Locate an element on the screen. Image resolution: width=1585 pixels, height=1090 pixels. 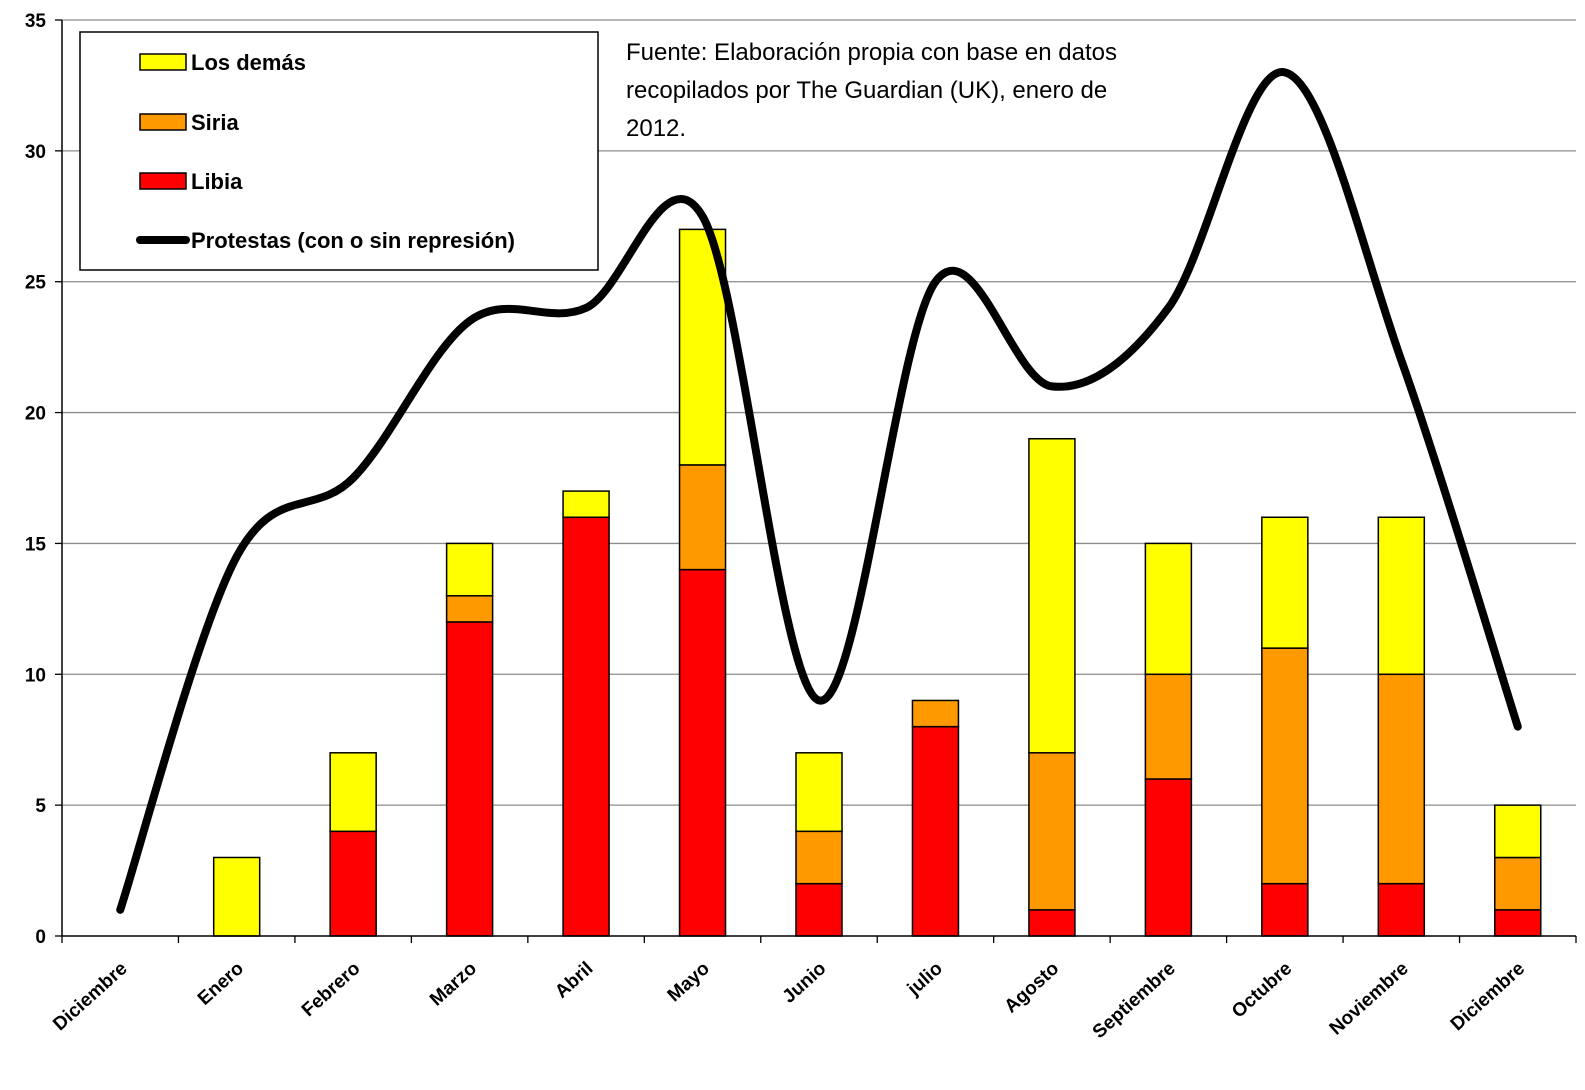
legend-swatch-siria is located at coordinates (163, 122).